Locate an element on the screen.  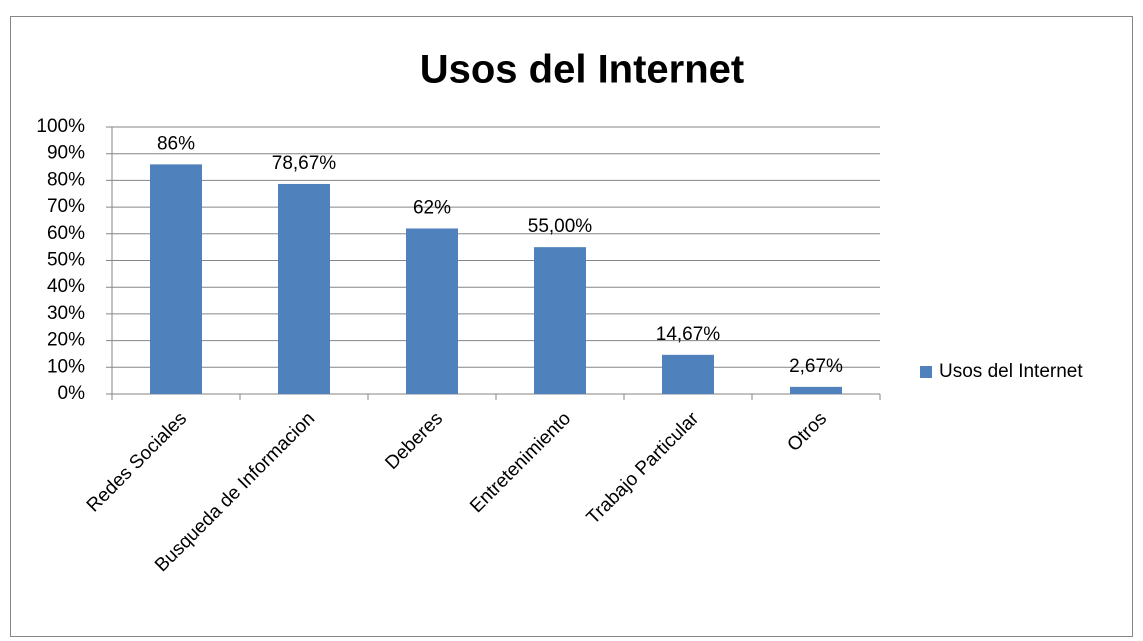
y-tick-label: 100% is located at coordinates (60, 126).